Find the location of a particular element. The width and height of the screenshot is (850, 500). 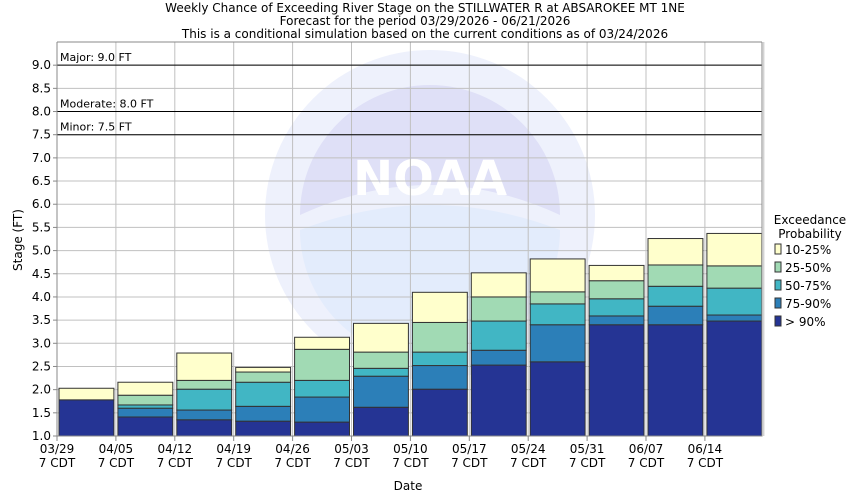

x-tick-label: 05/17 is located at coordinates (469, 449).